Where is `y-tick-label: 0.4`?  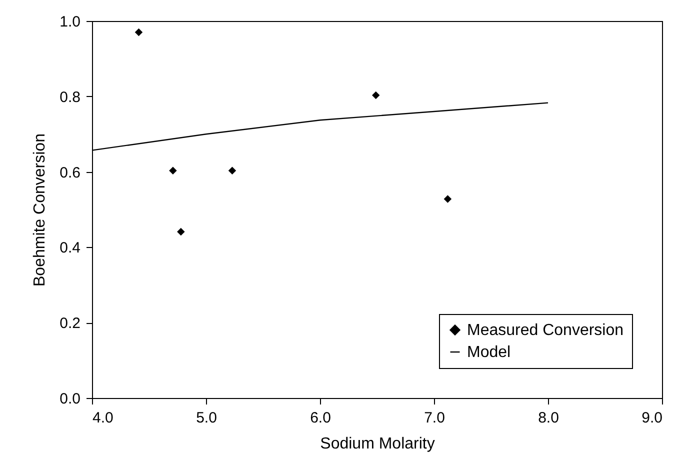 y-tick-label: 0.4 is located at coordinates (70, 248).